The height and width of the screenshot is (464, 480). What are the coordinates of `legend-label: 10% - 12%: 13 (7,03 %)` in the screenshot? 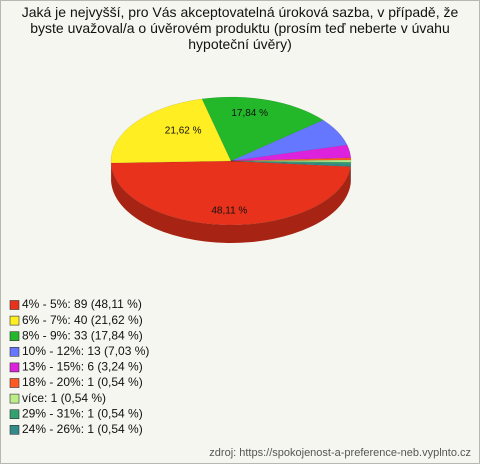 It's located at (85, 351).